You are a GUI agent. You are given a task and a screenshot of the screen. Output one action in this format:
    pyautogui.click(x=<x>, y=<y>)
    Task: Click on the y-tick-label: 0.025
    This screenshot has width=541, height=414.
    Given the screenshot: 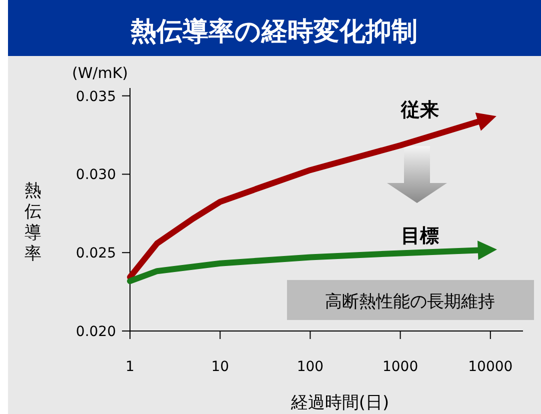 What is the action you would take?
    pyautogui.click(x=96, y=254)
    